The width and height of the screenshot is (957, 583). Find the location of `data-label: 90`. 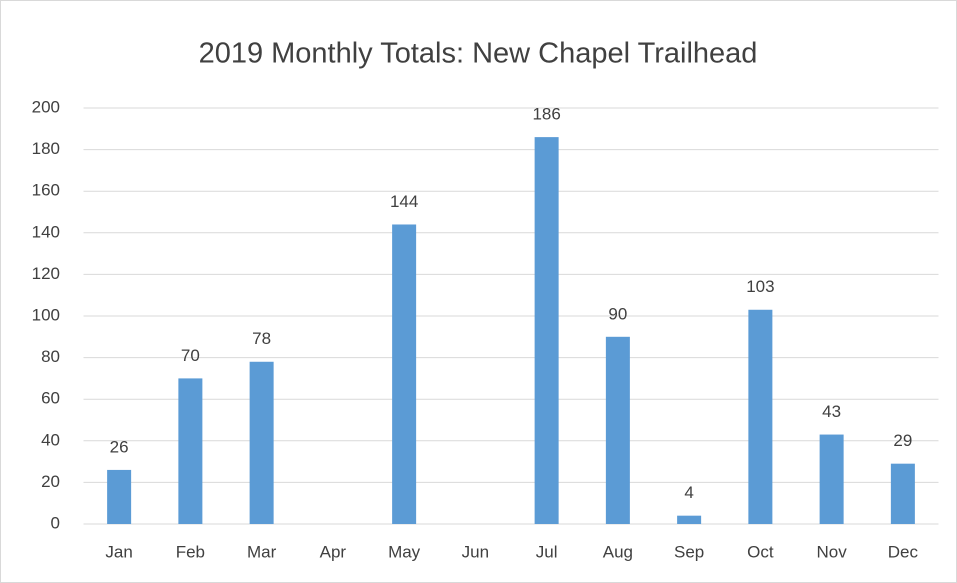

data-label: 90 is located at coordinates (617, 313).